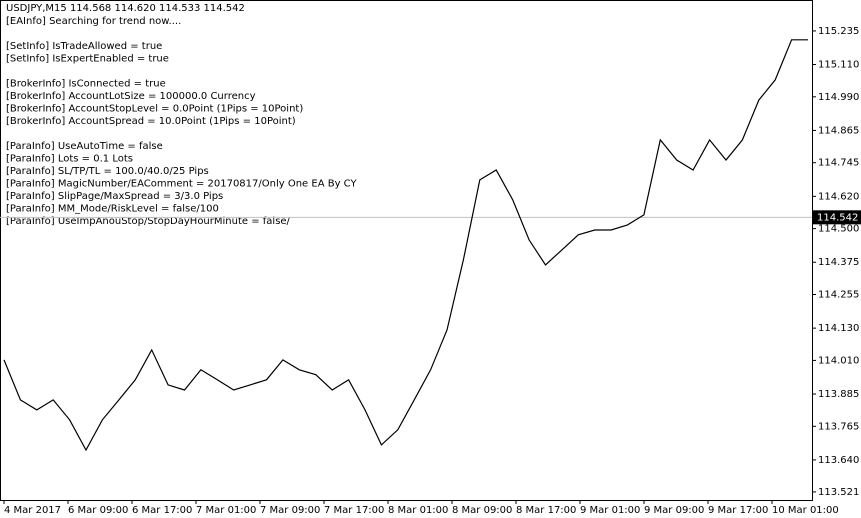 Image resolution: width=861 pixels, height=518 pixels. Describe the element at coordinates (86, 84) in the screenshot. I see `info-line: [BrokerInfo] IsConnected = true` at that location.